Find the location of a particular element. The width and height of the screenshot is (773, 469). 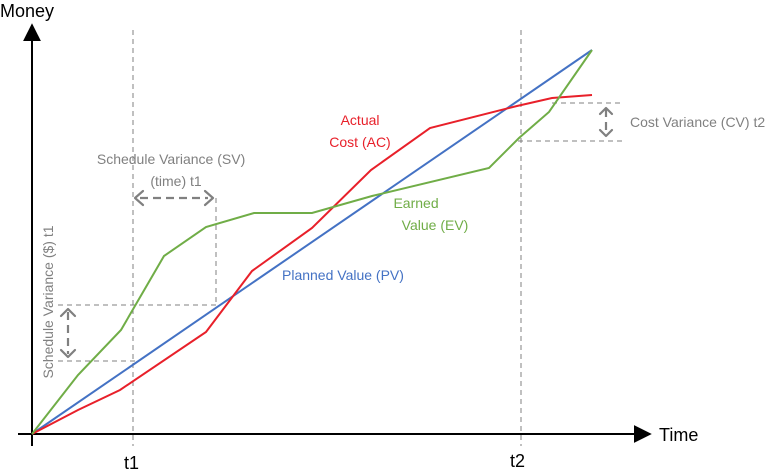

planned-value-label: Planned Value (PV) is located at coordinates (343, 275).